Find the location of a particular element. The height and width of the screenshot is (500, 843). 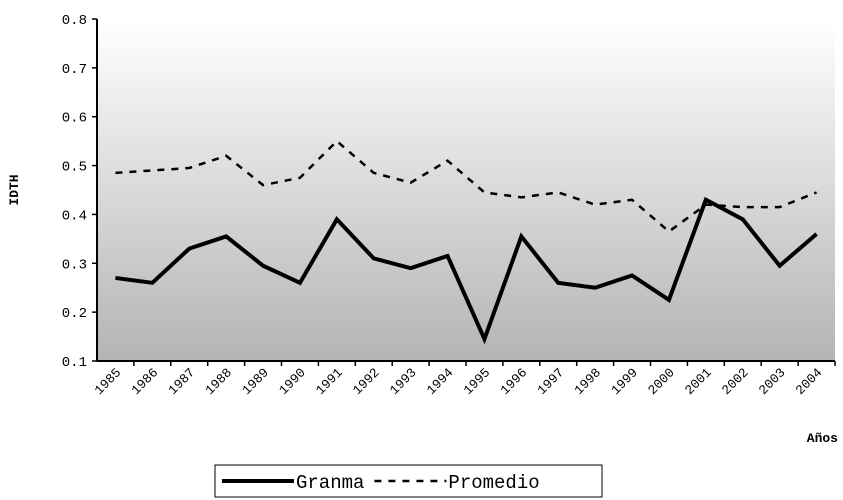

y-axis-label: IDTH is located at coordinates (14, 189).